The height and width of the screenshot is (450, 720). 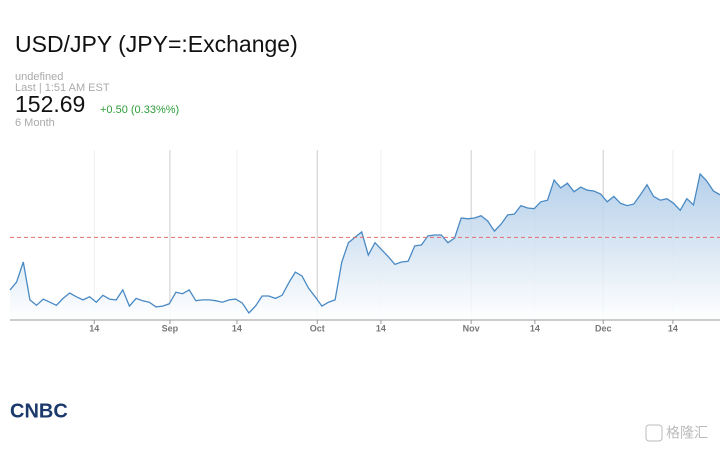 I want to click on logo: CNBC, so click(x=39, y=411).